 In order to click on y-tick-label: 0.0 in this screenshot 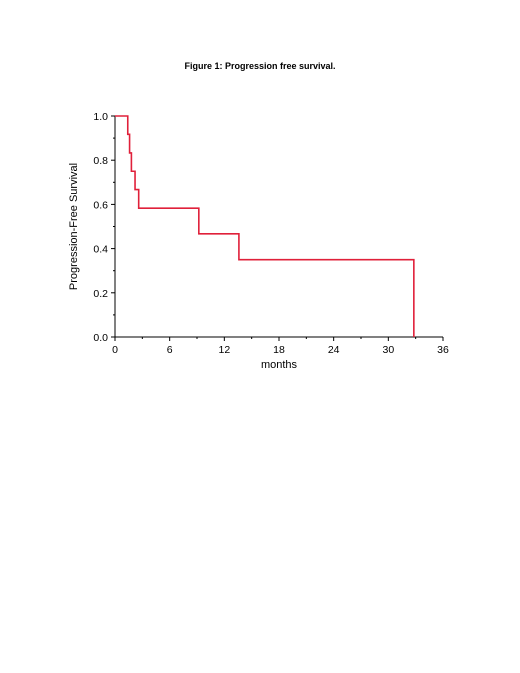, I will do `click(100, 338)`.